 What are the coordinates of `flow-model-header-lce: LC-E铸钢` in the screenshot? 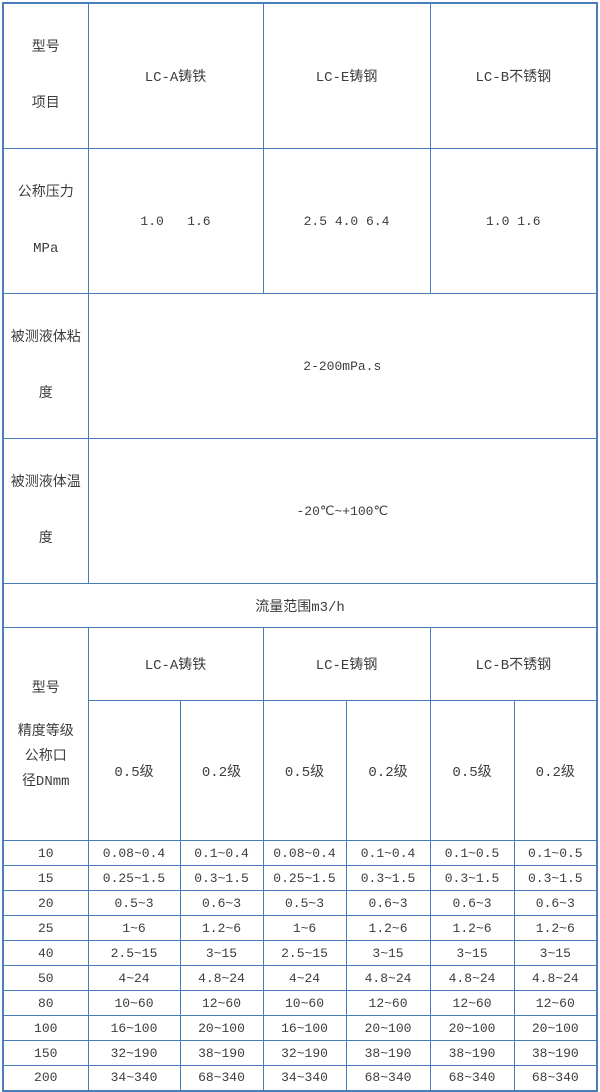 It's located at (346, 664).